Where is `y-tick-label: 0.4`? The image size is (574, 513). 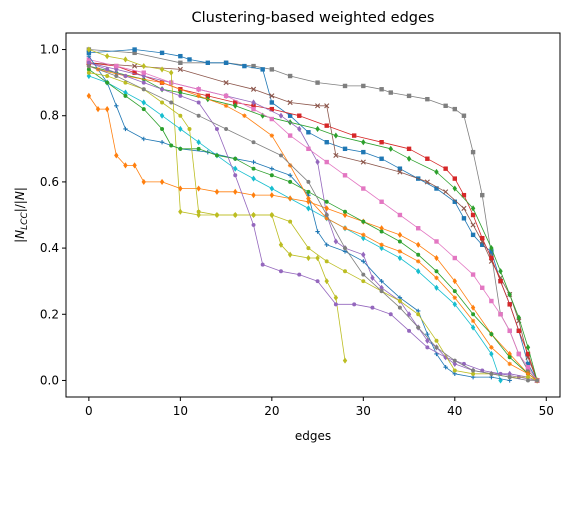
y-tick-label: 0.4 is located at coordinates (49, 248).